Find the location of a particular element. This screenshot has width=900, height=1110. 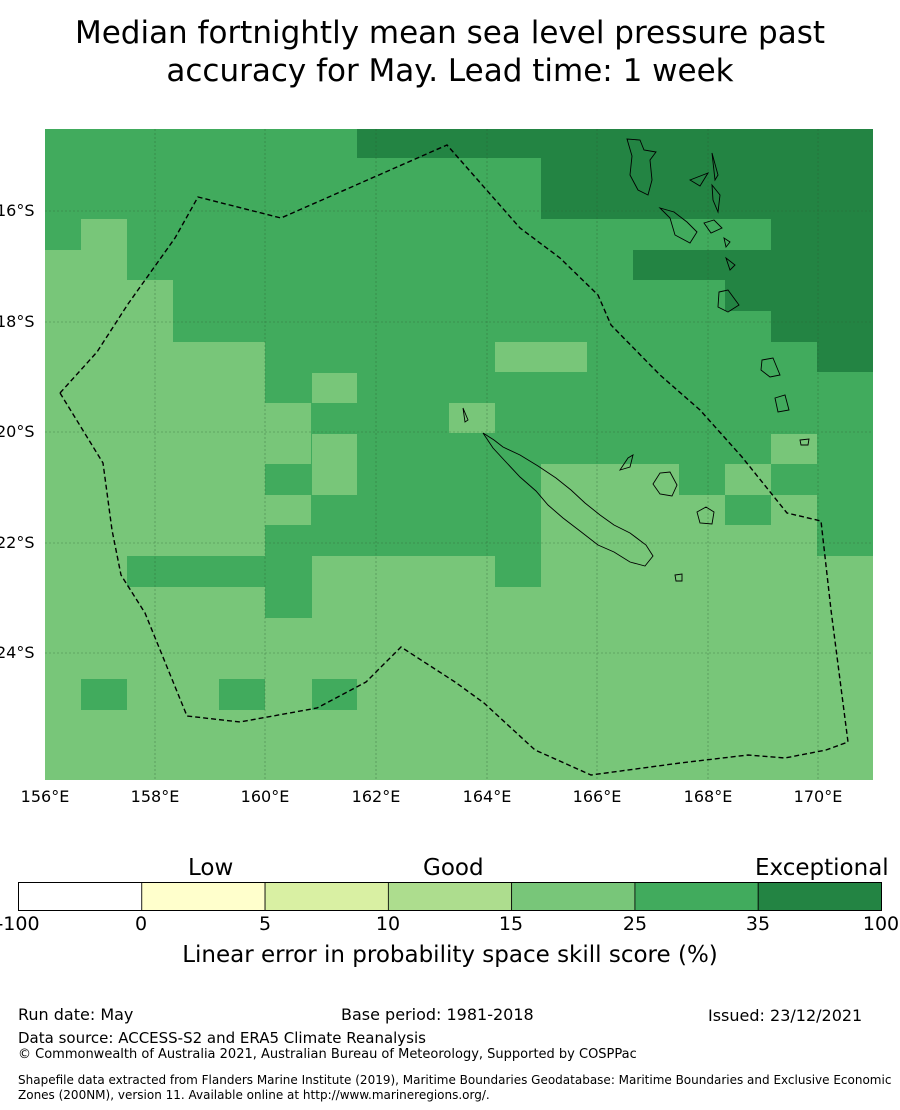

colorbar-category-good: Good is located at coordinates (453, 868).